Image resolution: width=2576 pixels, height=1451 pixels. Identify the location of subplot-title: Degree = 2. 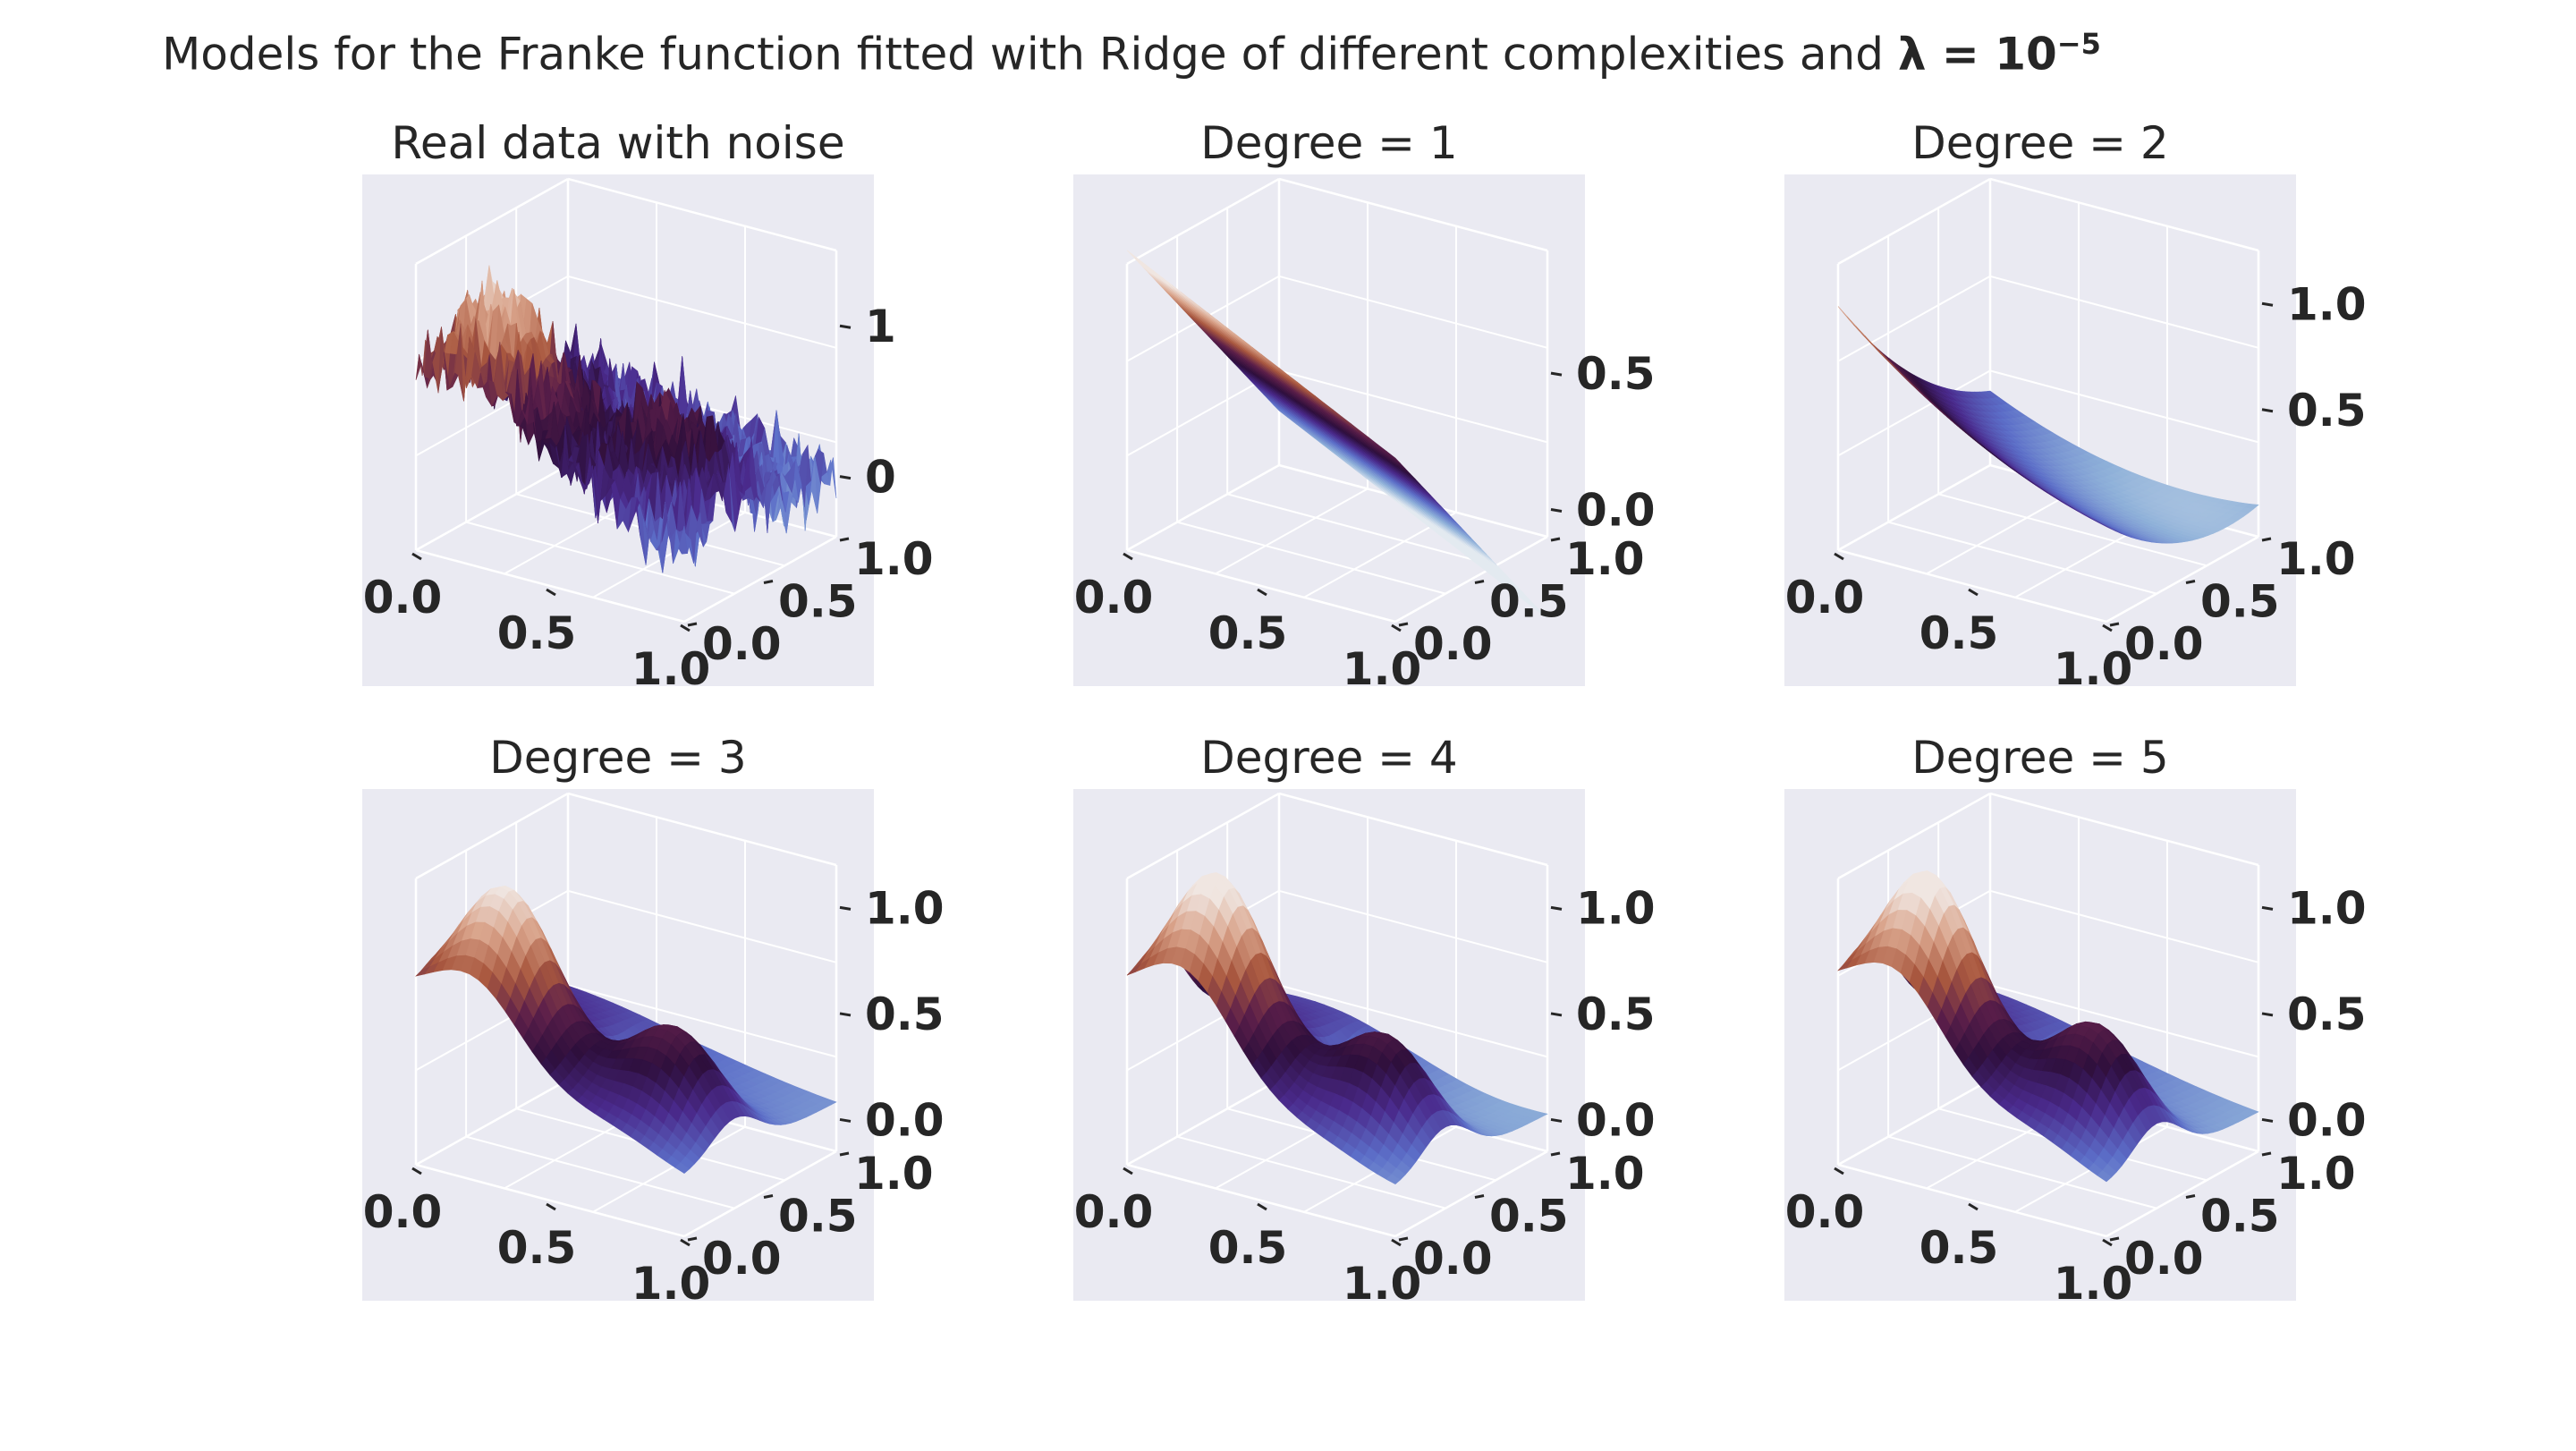
(2039, 143).